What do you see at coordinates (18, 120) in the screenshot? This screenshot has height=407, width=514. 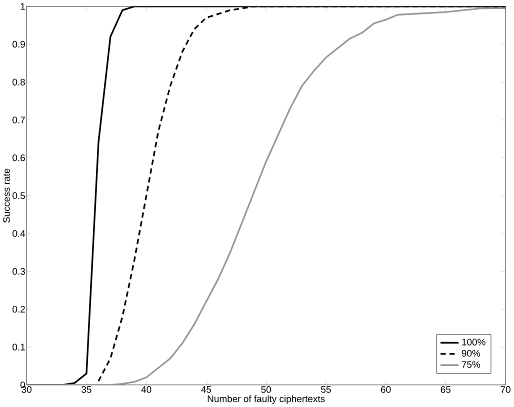 I see `y-tick-label: 0.7` at bounding box center [18, 120].